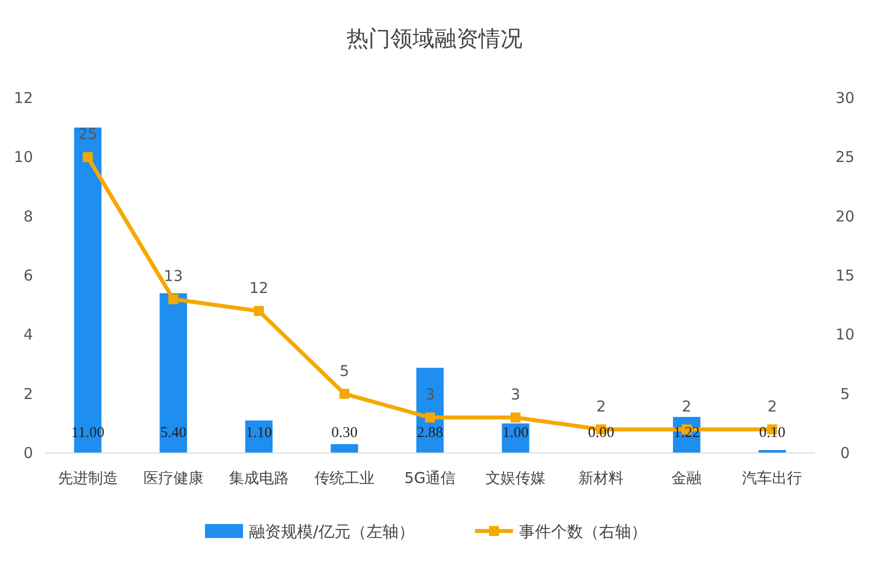 The width and height of the screenshot is (869, 564). What do you see at coordinates (845, 275) in the screenshot?
I see `y2-tick-label: 15` at bounding box center [845, 275].